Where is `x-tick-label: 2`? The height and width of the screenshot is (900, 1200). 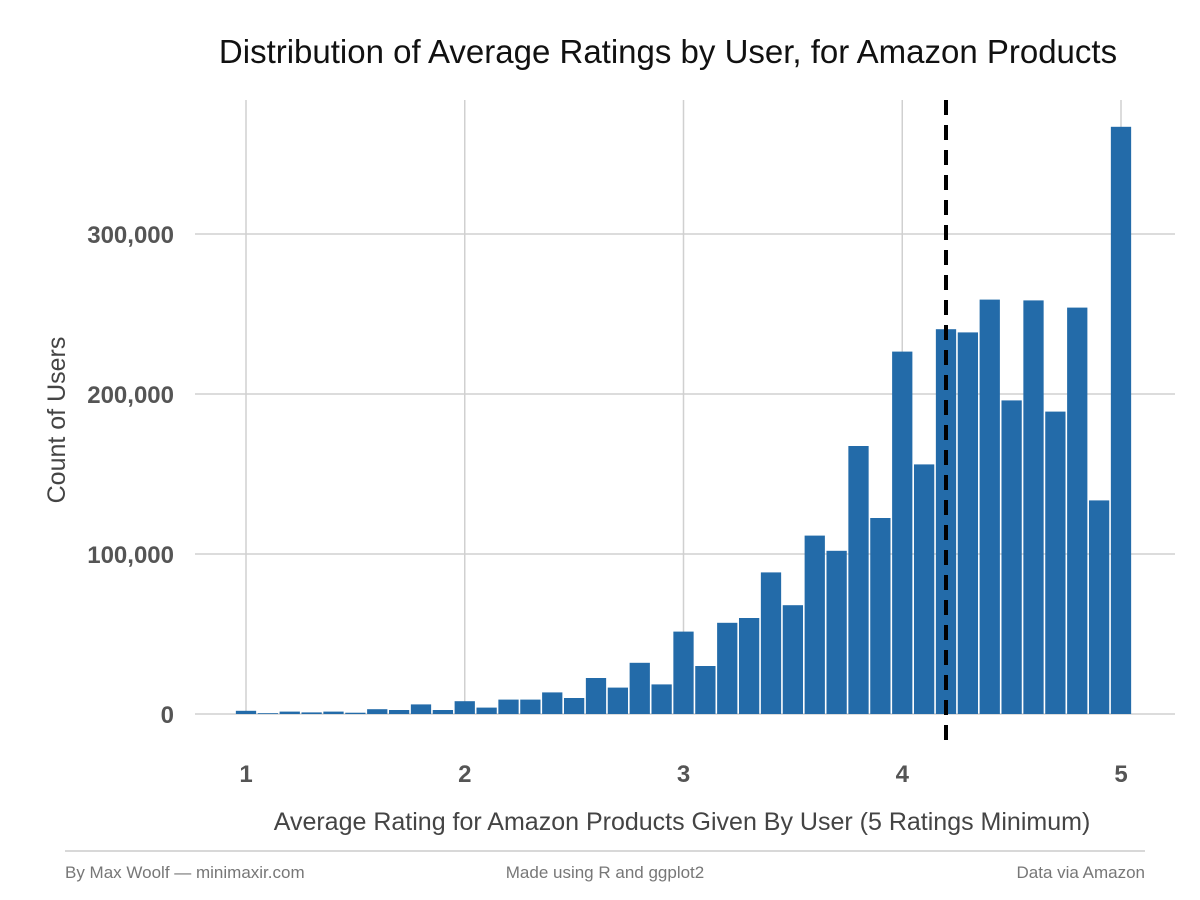
x-tick-label: 2 is located at coordinates (464, 774).